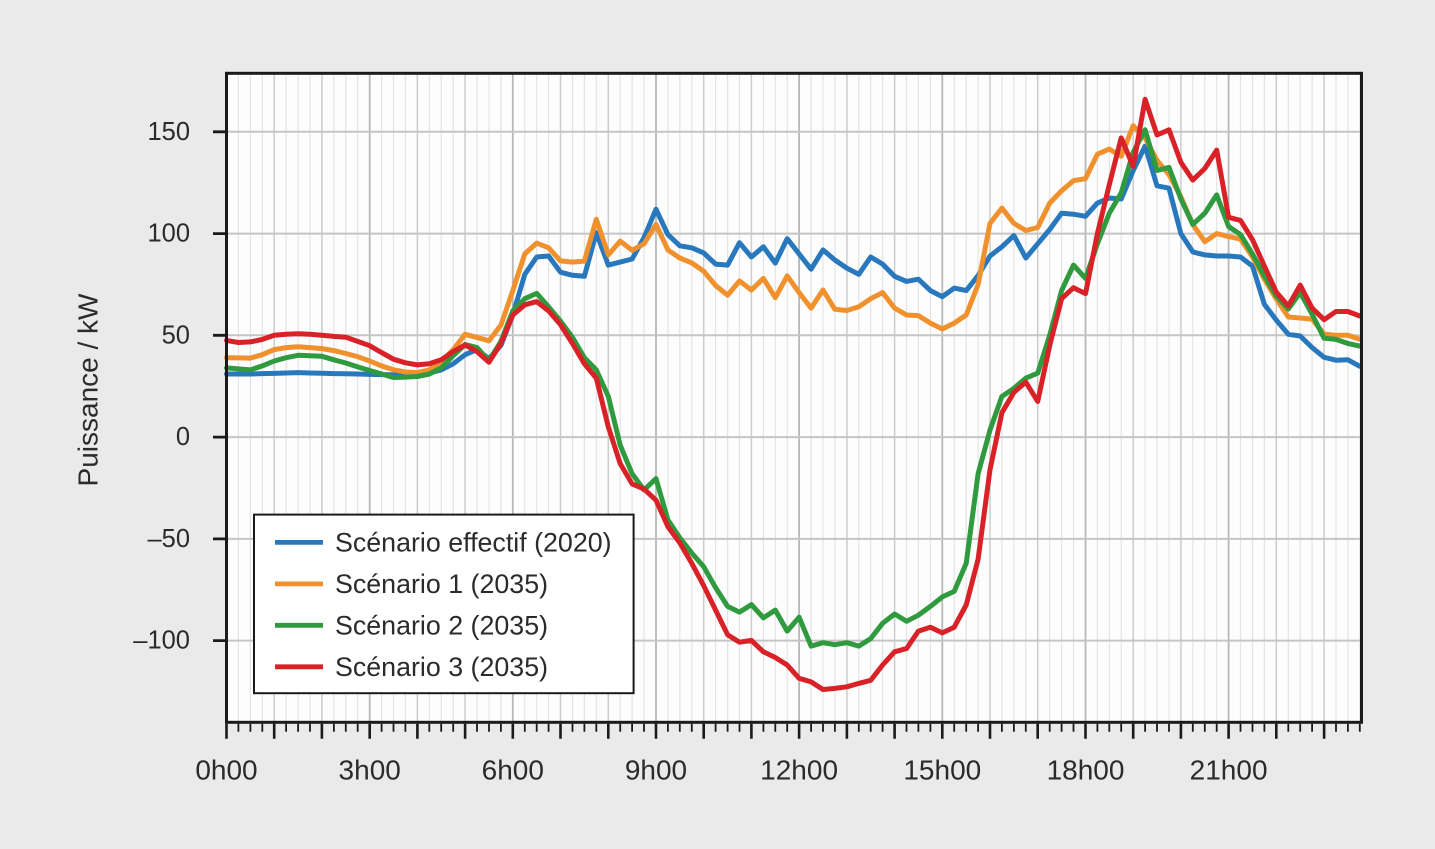  Describe the element at coordinates (441, 667) in the screenshot. I see `svg-text: Scénario 3 (2035)` at that location.